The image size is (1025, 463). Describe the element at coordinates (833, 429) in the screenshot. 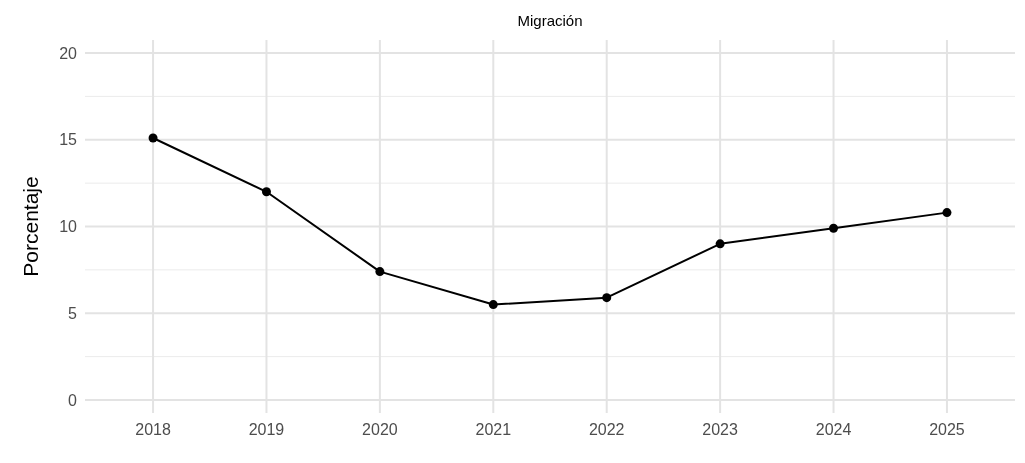

I see `x-tick-label: 2024` at that location.